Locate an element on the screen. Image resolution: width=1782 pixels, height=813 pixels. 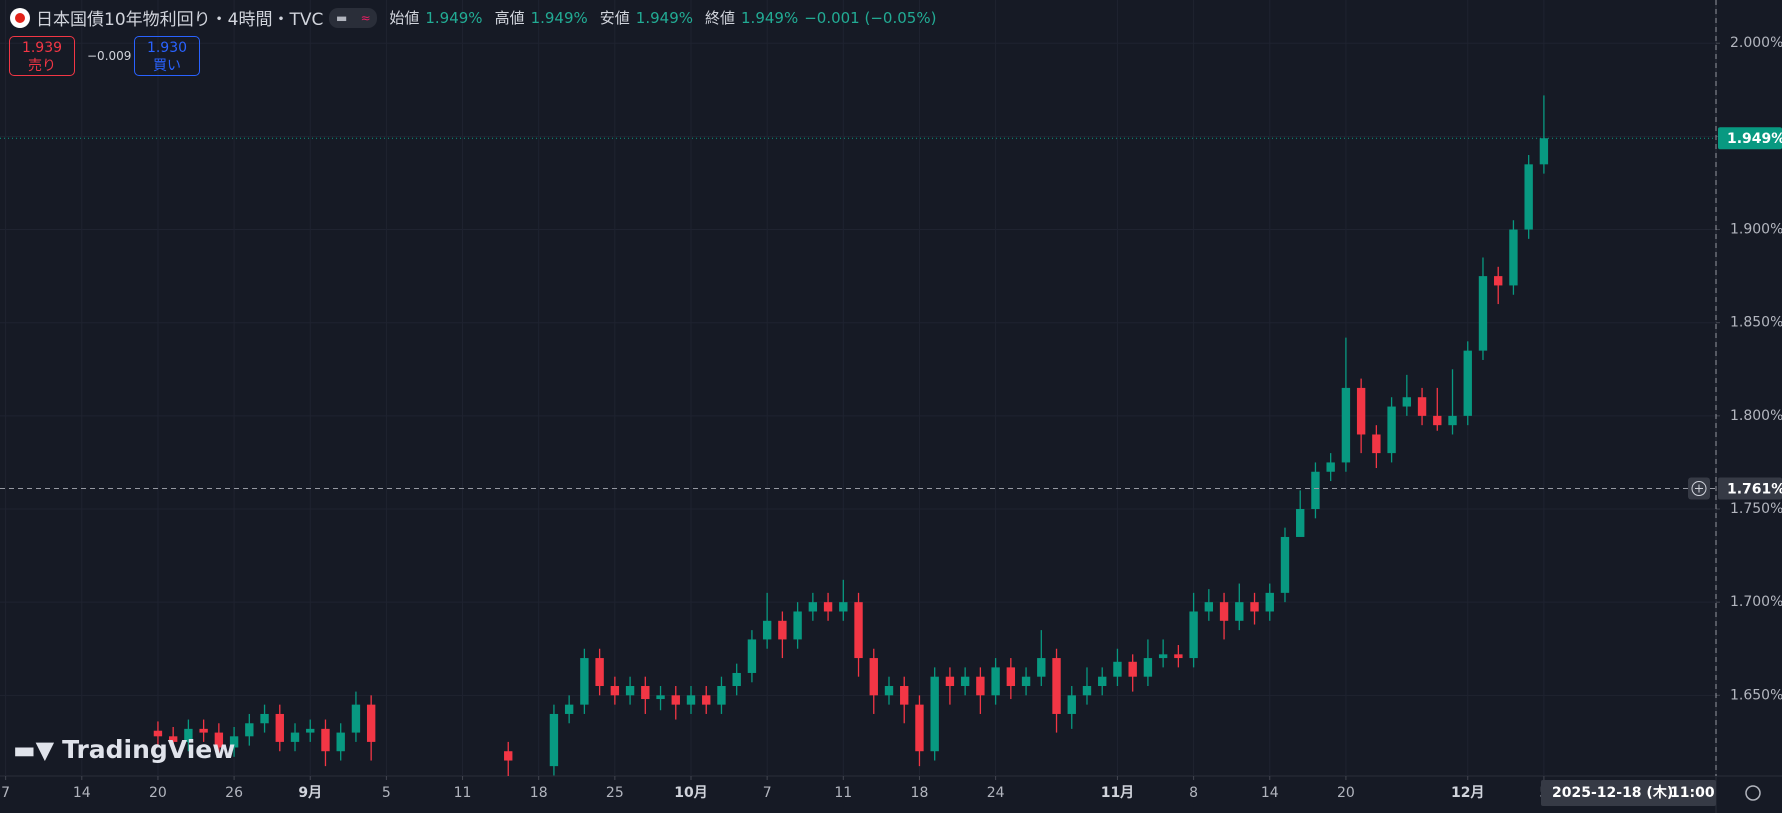
x-tick-label: 5 is located at coordinates (386, 793).